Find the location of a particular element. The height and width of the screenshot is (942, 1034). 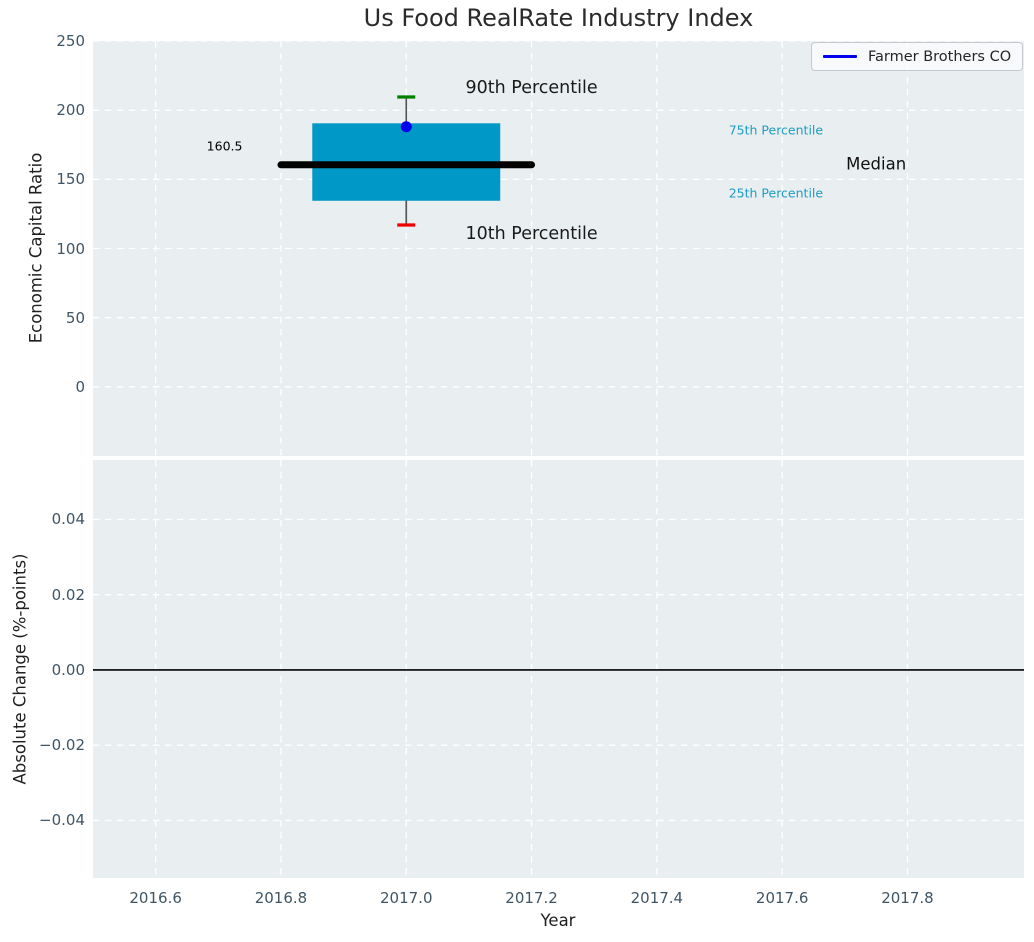

chart-title: Us Food RealRate Industry Index is located at coordinates (558, 18).